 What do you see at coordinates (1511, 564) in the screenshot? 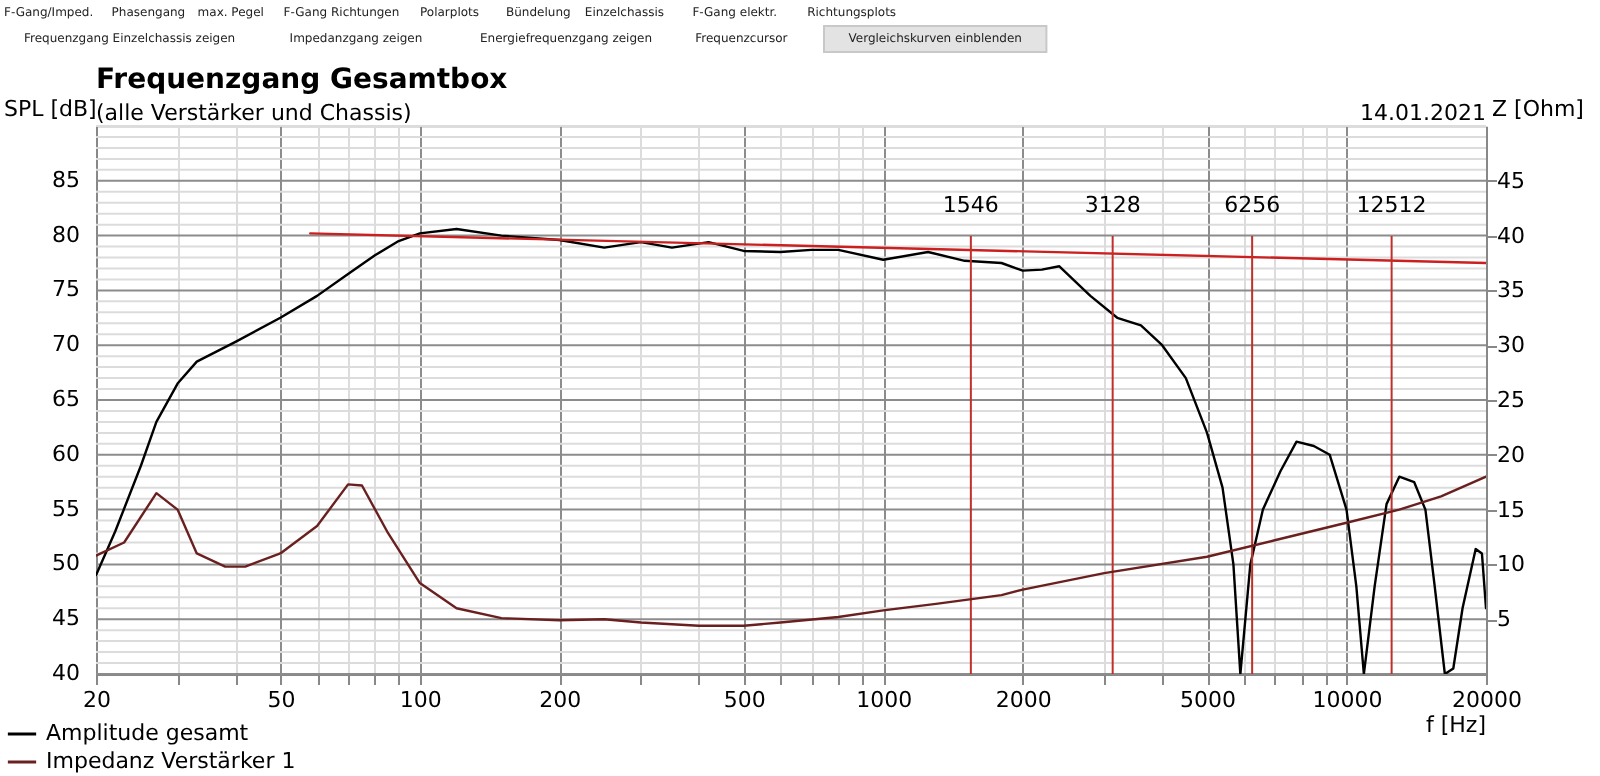
I see `y2-tick-label: 10` at bounding box center [1511, 564].